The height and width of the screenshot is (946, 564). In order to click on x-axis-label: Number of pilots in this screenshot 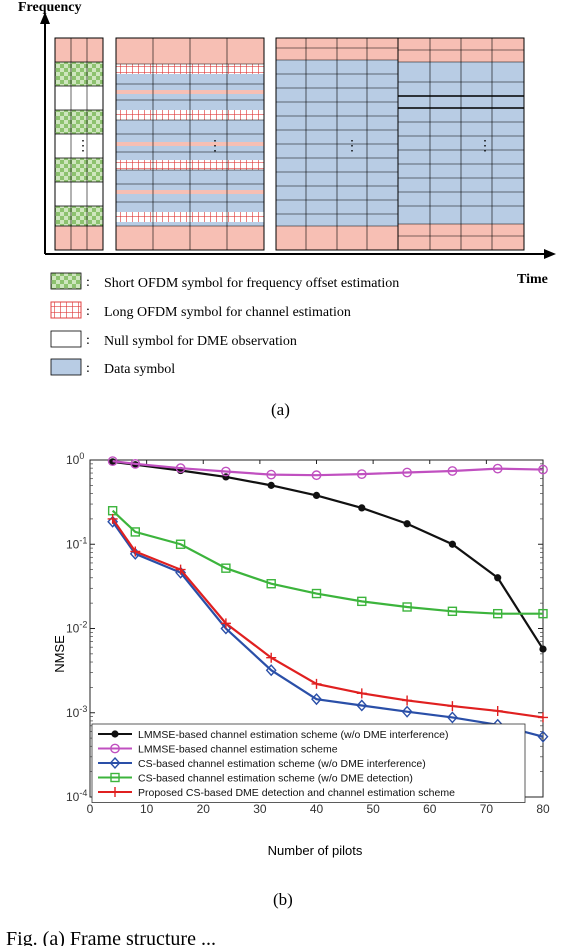, I will do `click(315, 850)`.